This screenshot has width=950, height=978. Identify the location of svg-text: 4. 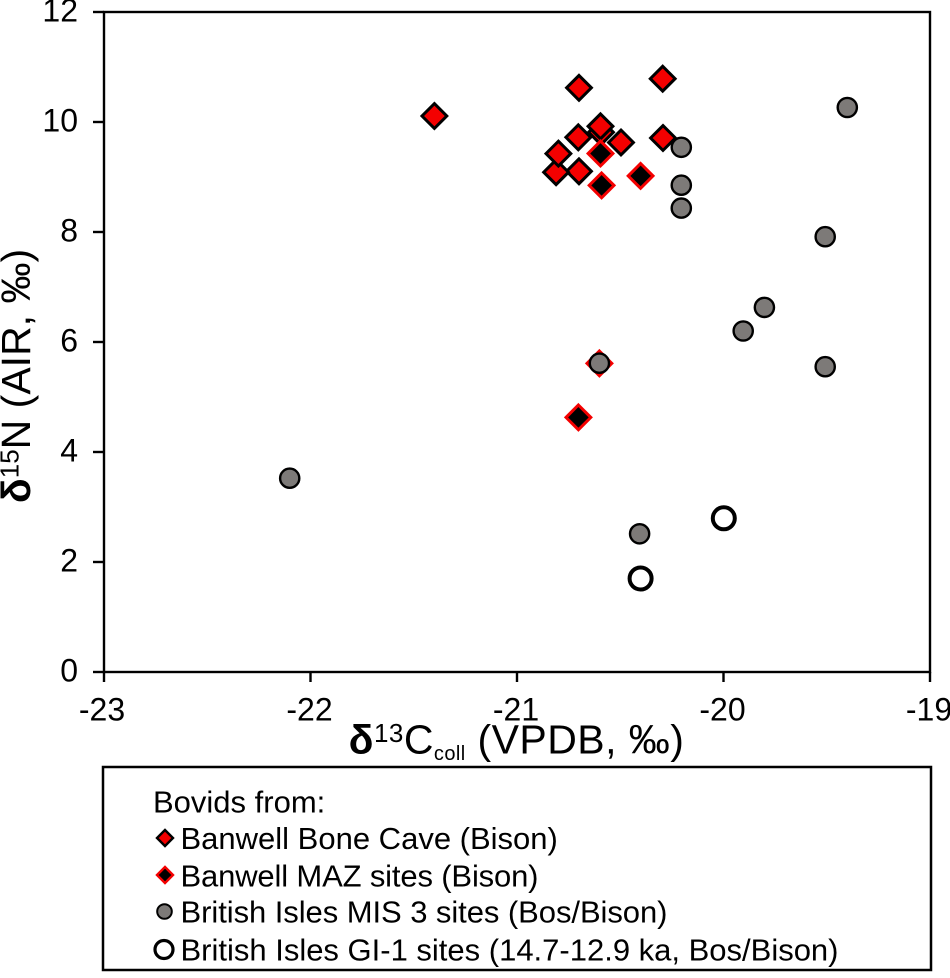
(69, 451).